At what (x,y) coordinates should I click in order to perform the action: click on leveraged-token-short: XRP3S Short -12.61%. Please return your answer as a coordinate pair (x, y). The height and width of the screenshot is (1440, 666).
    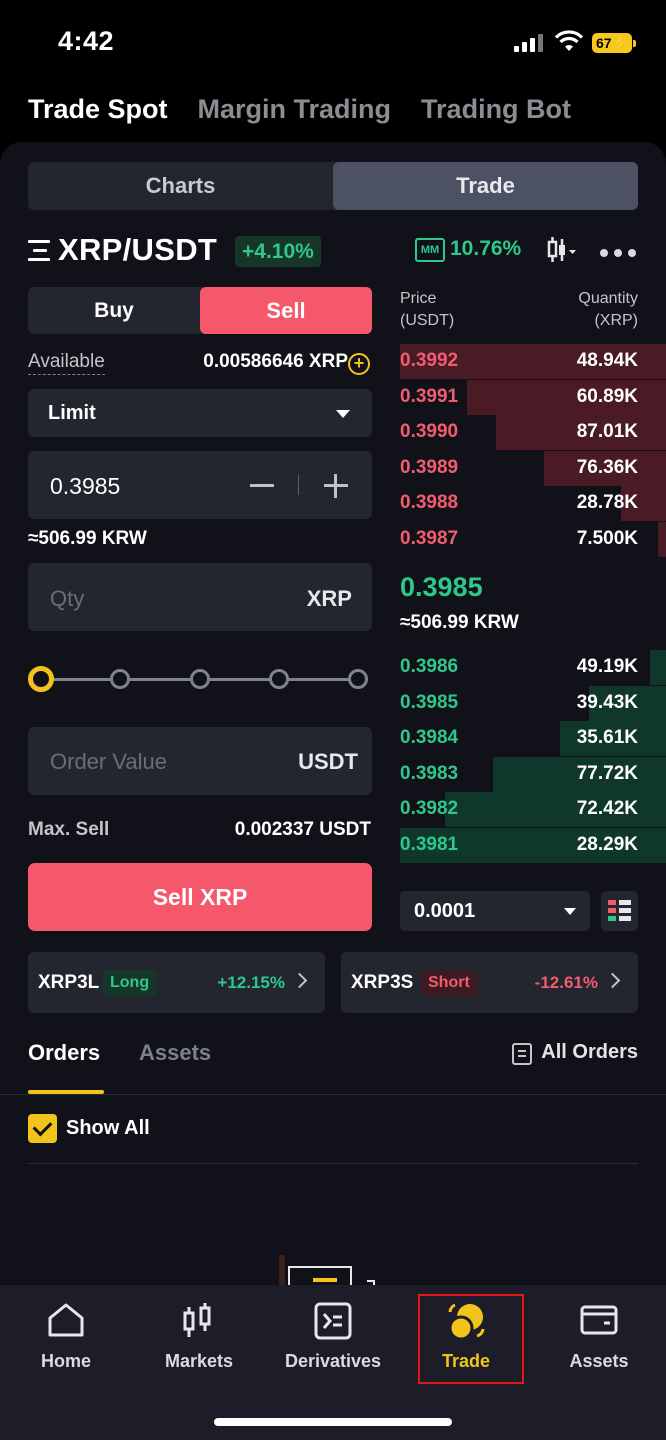
    Looking at the image, I should click on (489, 982).